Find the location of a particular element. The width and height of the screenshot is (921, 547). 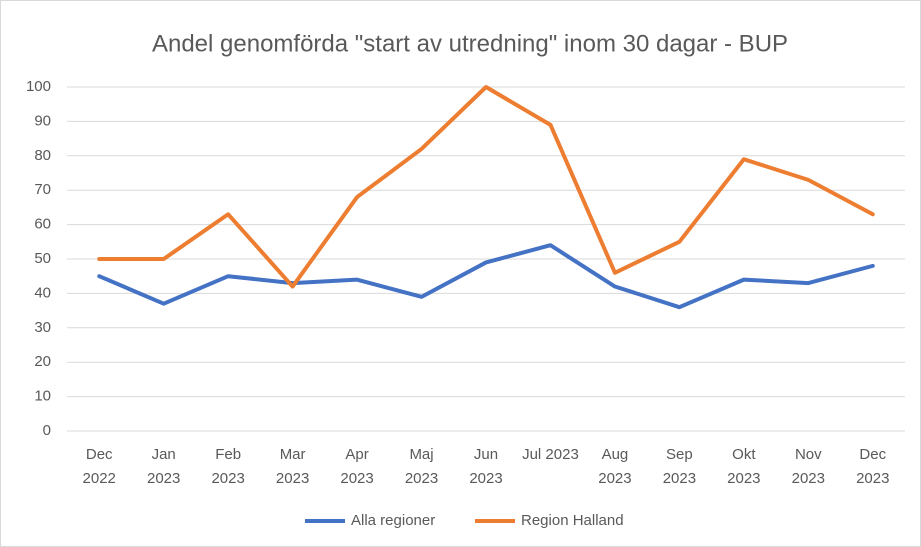

y-tick-label: 90 is located at coordinates (42, 120).